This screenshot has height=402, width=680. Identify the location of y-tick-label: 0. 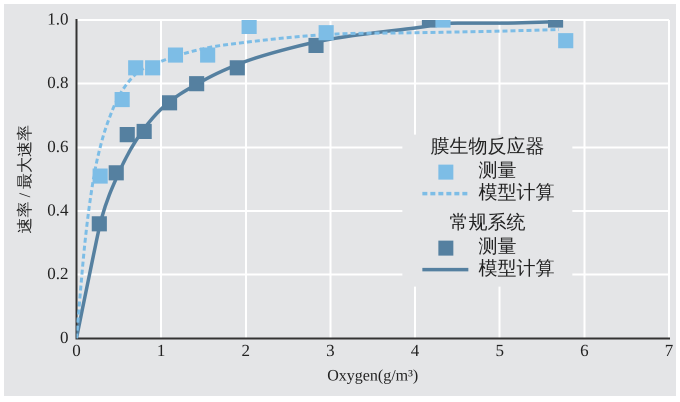
(64, 337).